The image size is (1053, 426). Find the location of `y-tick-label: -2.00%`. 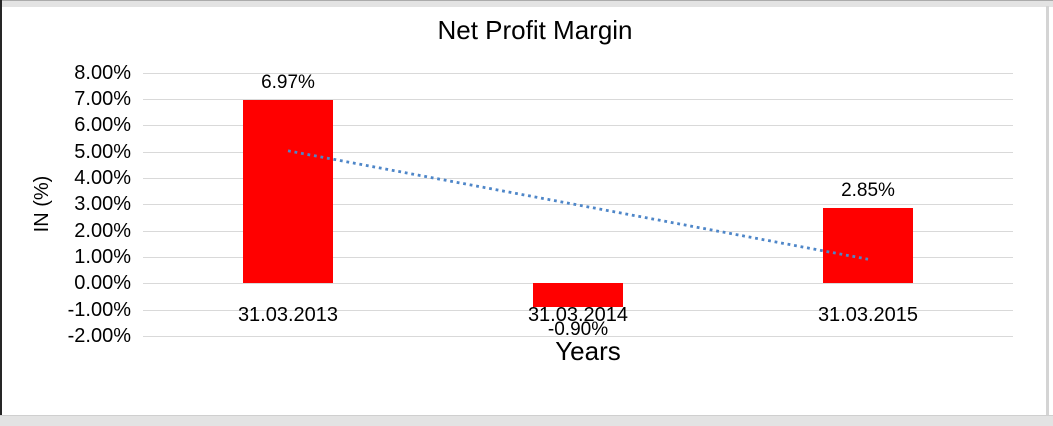

y-tick-label: -2.00% is located at coordinates (99, 335).